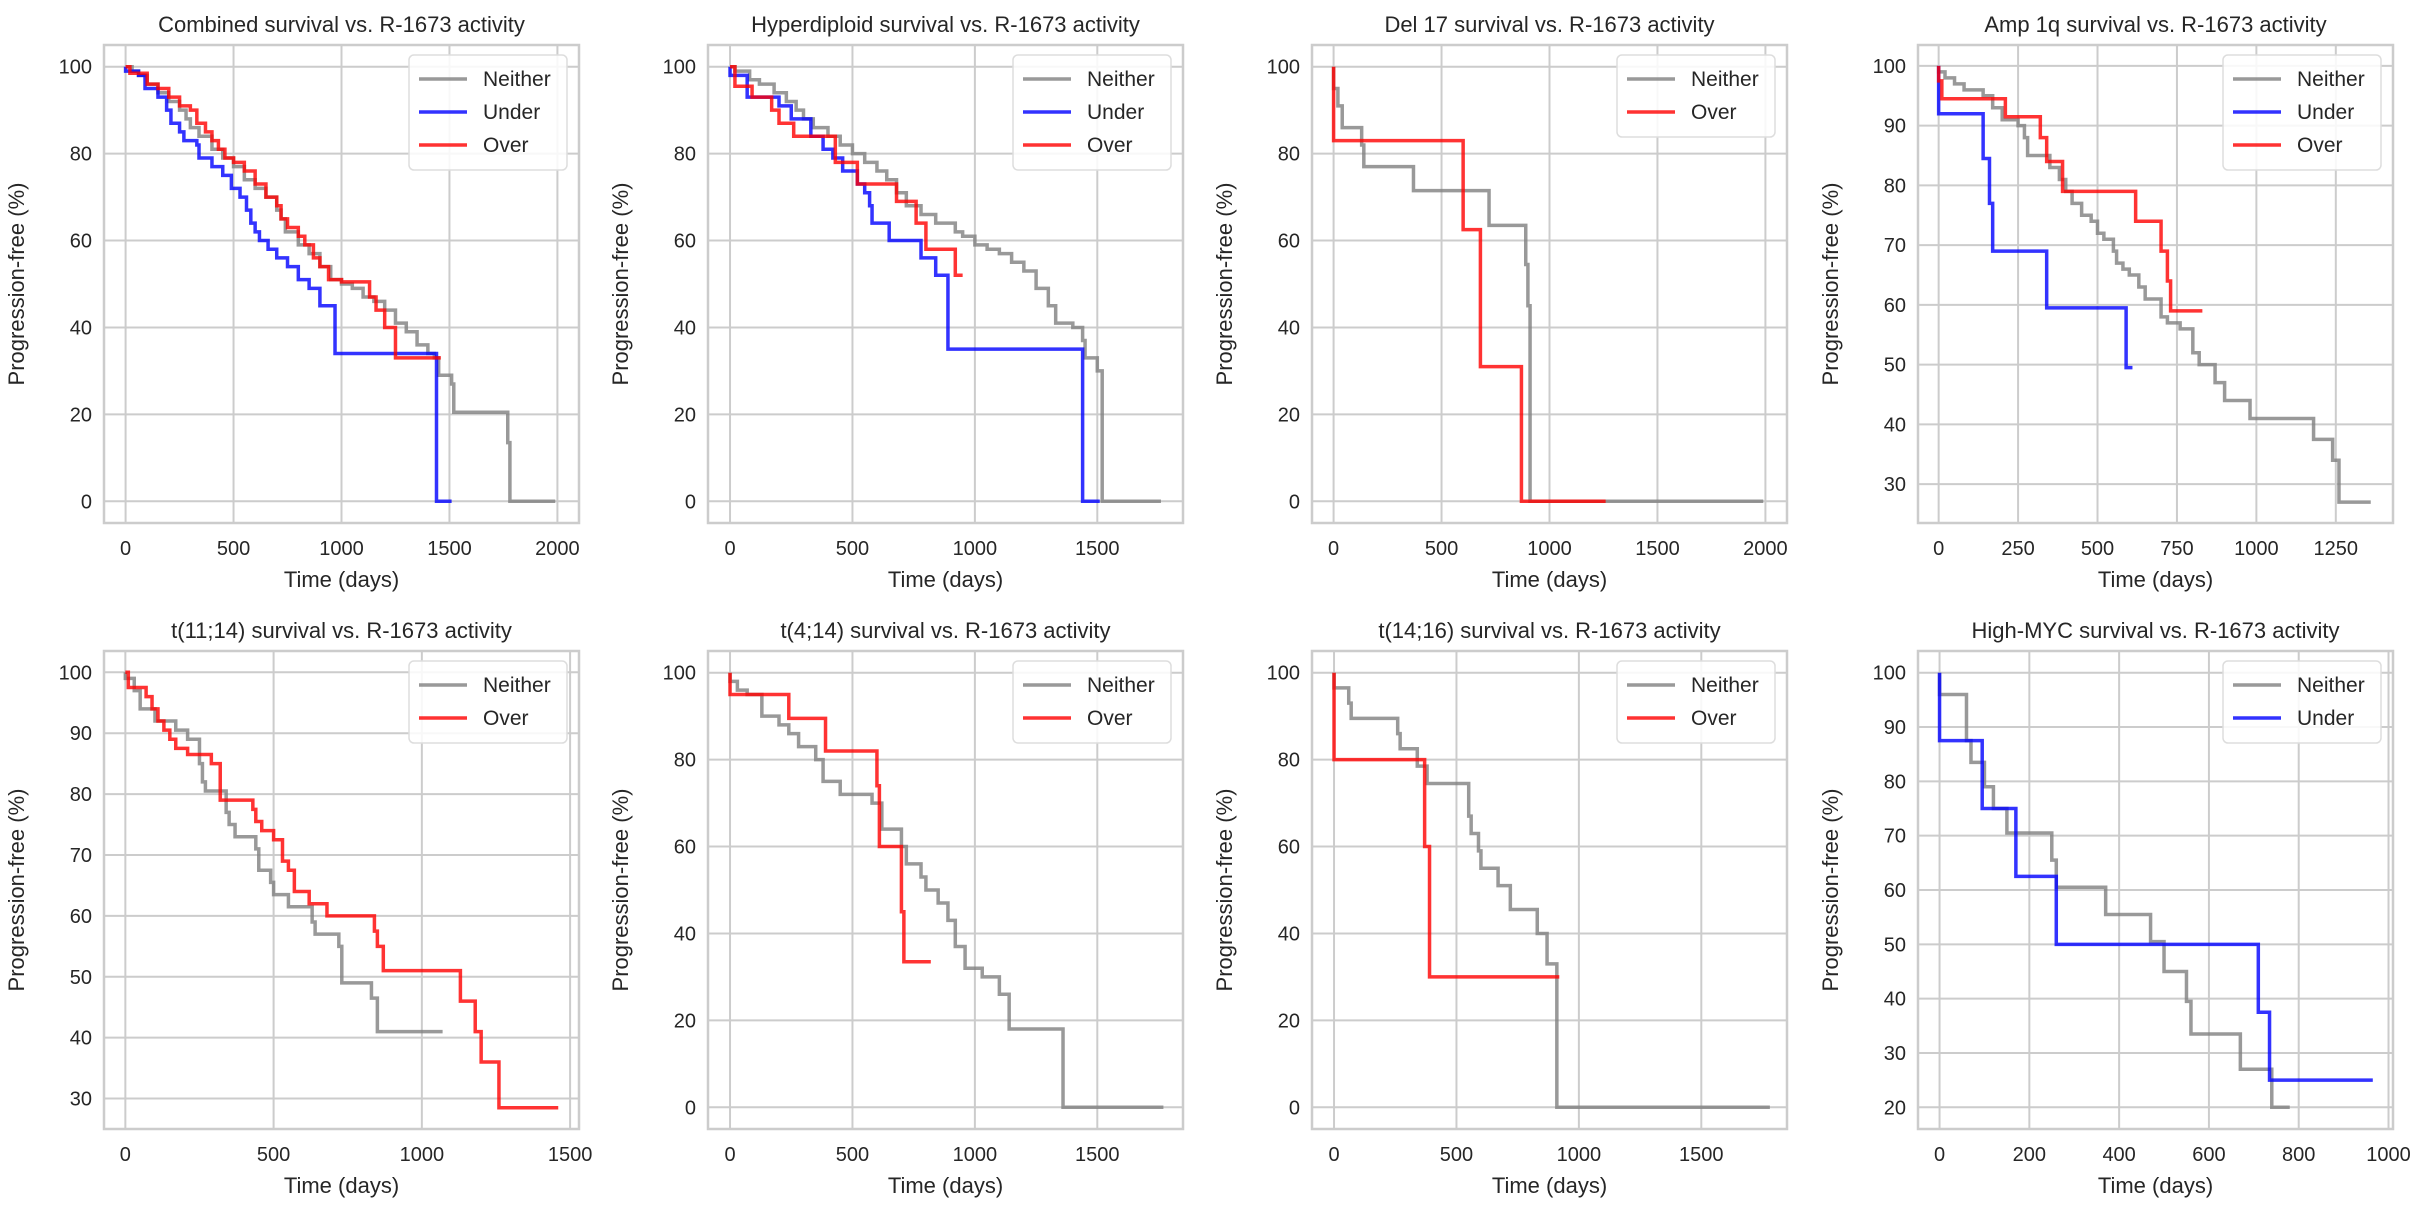  I want to click on chart-title: Del 17 survival vs. R-1673 activity, so click(1549, 24).